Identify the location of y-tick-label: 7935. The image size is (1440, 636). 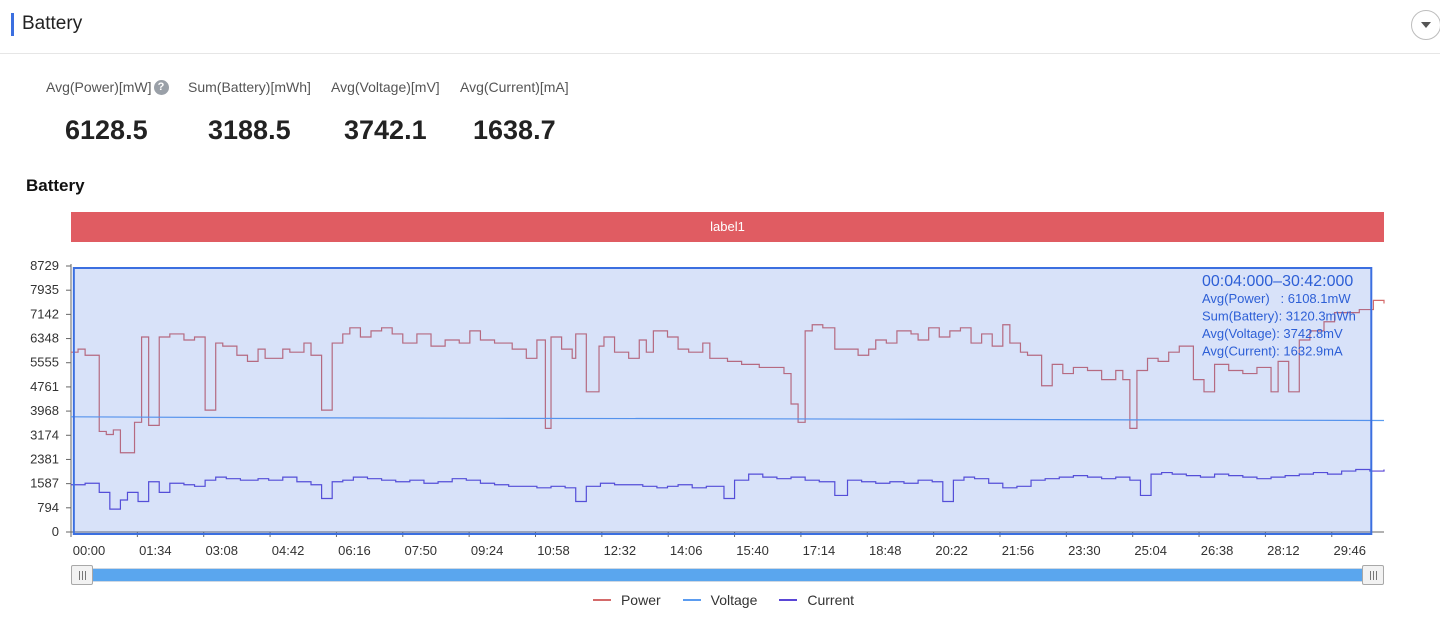
(44, 289).